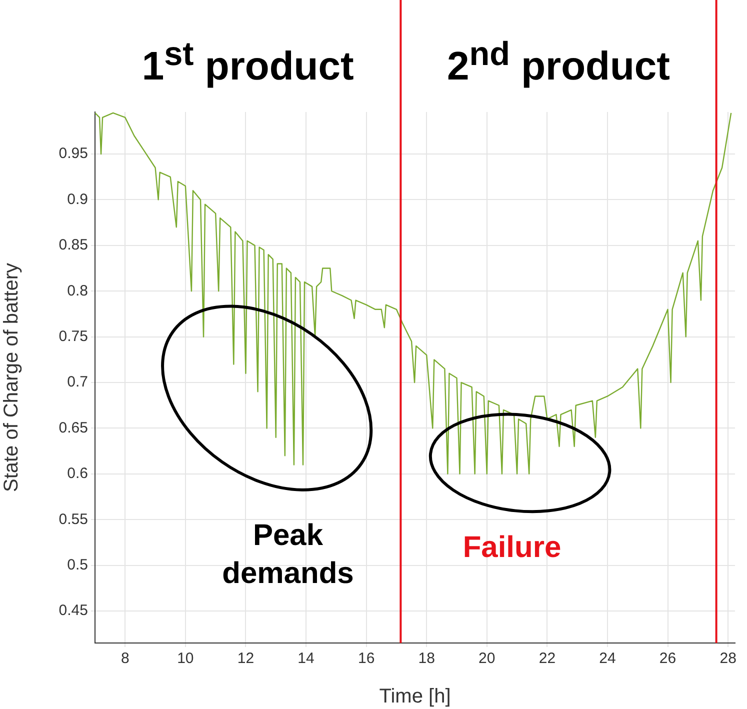 Image resolution: width=747 pixels, height=709 pixels. Describe the element at coordinates (245, 659) in the screenshot. I see `x-tick-label: 12` at that location.